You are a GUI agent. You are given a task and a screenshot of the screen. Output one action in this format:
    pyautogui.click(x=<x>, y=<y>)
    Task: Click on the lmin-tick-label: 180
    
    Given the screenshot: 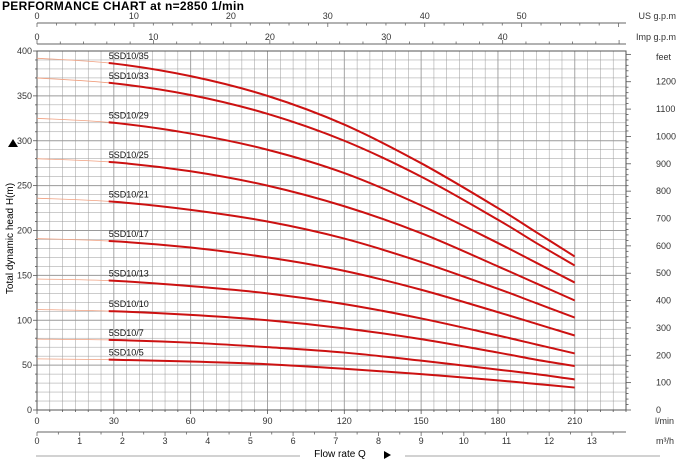 What is the action you would take?
    pyautogui.click(x=497, y=421)
    